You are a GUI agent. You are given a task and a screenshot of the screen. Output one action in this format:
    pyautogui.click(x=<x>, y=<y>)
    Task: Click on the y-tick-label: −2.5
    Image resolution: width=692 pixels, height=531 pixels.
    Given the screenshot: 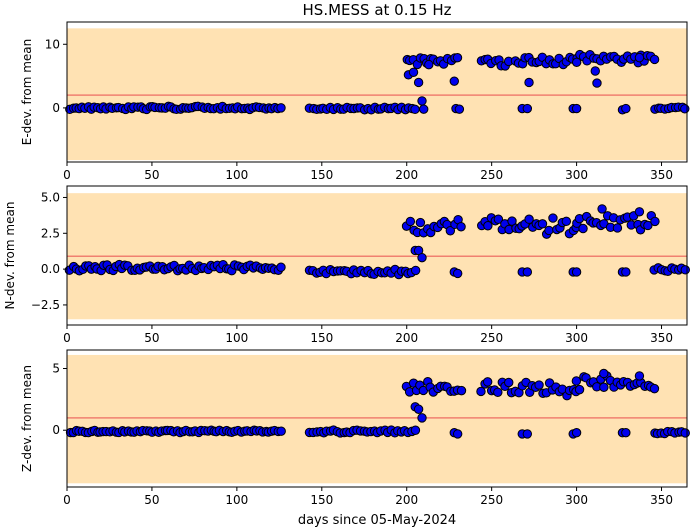 What is the action you would take?
    pyautogui.click(x=45, y=305)
    